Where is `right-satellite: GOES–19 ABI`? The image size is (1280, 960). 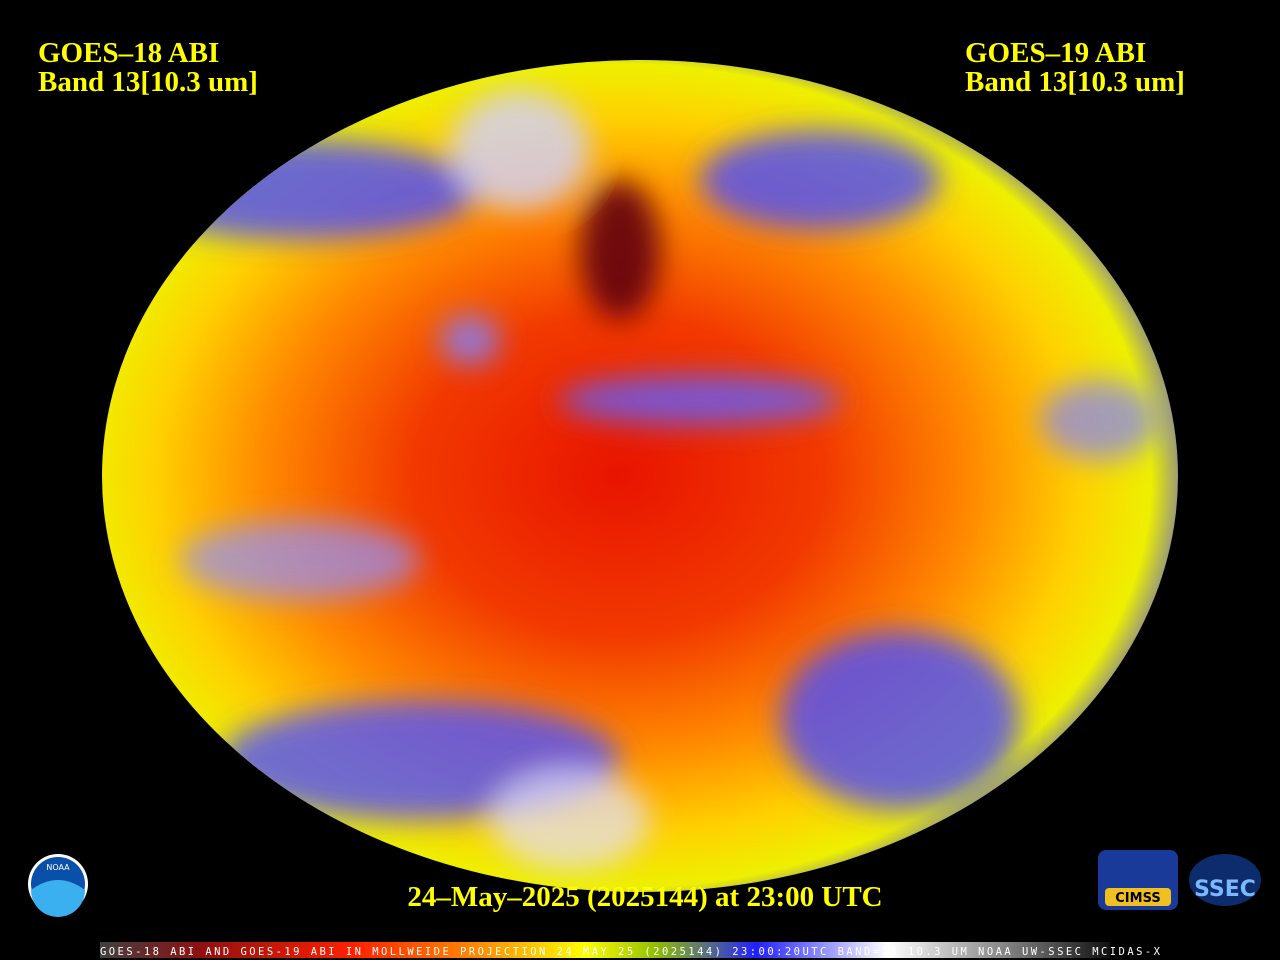
right-satellite: GOES–19 ABI is located at coordinates (1055, 53).